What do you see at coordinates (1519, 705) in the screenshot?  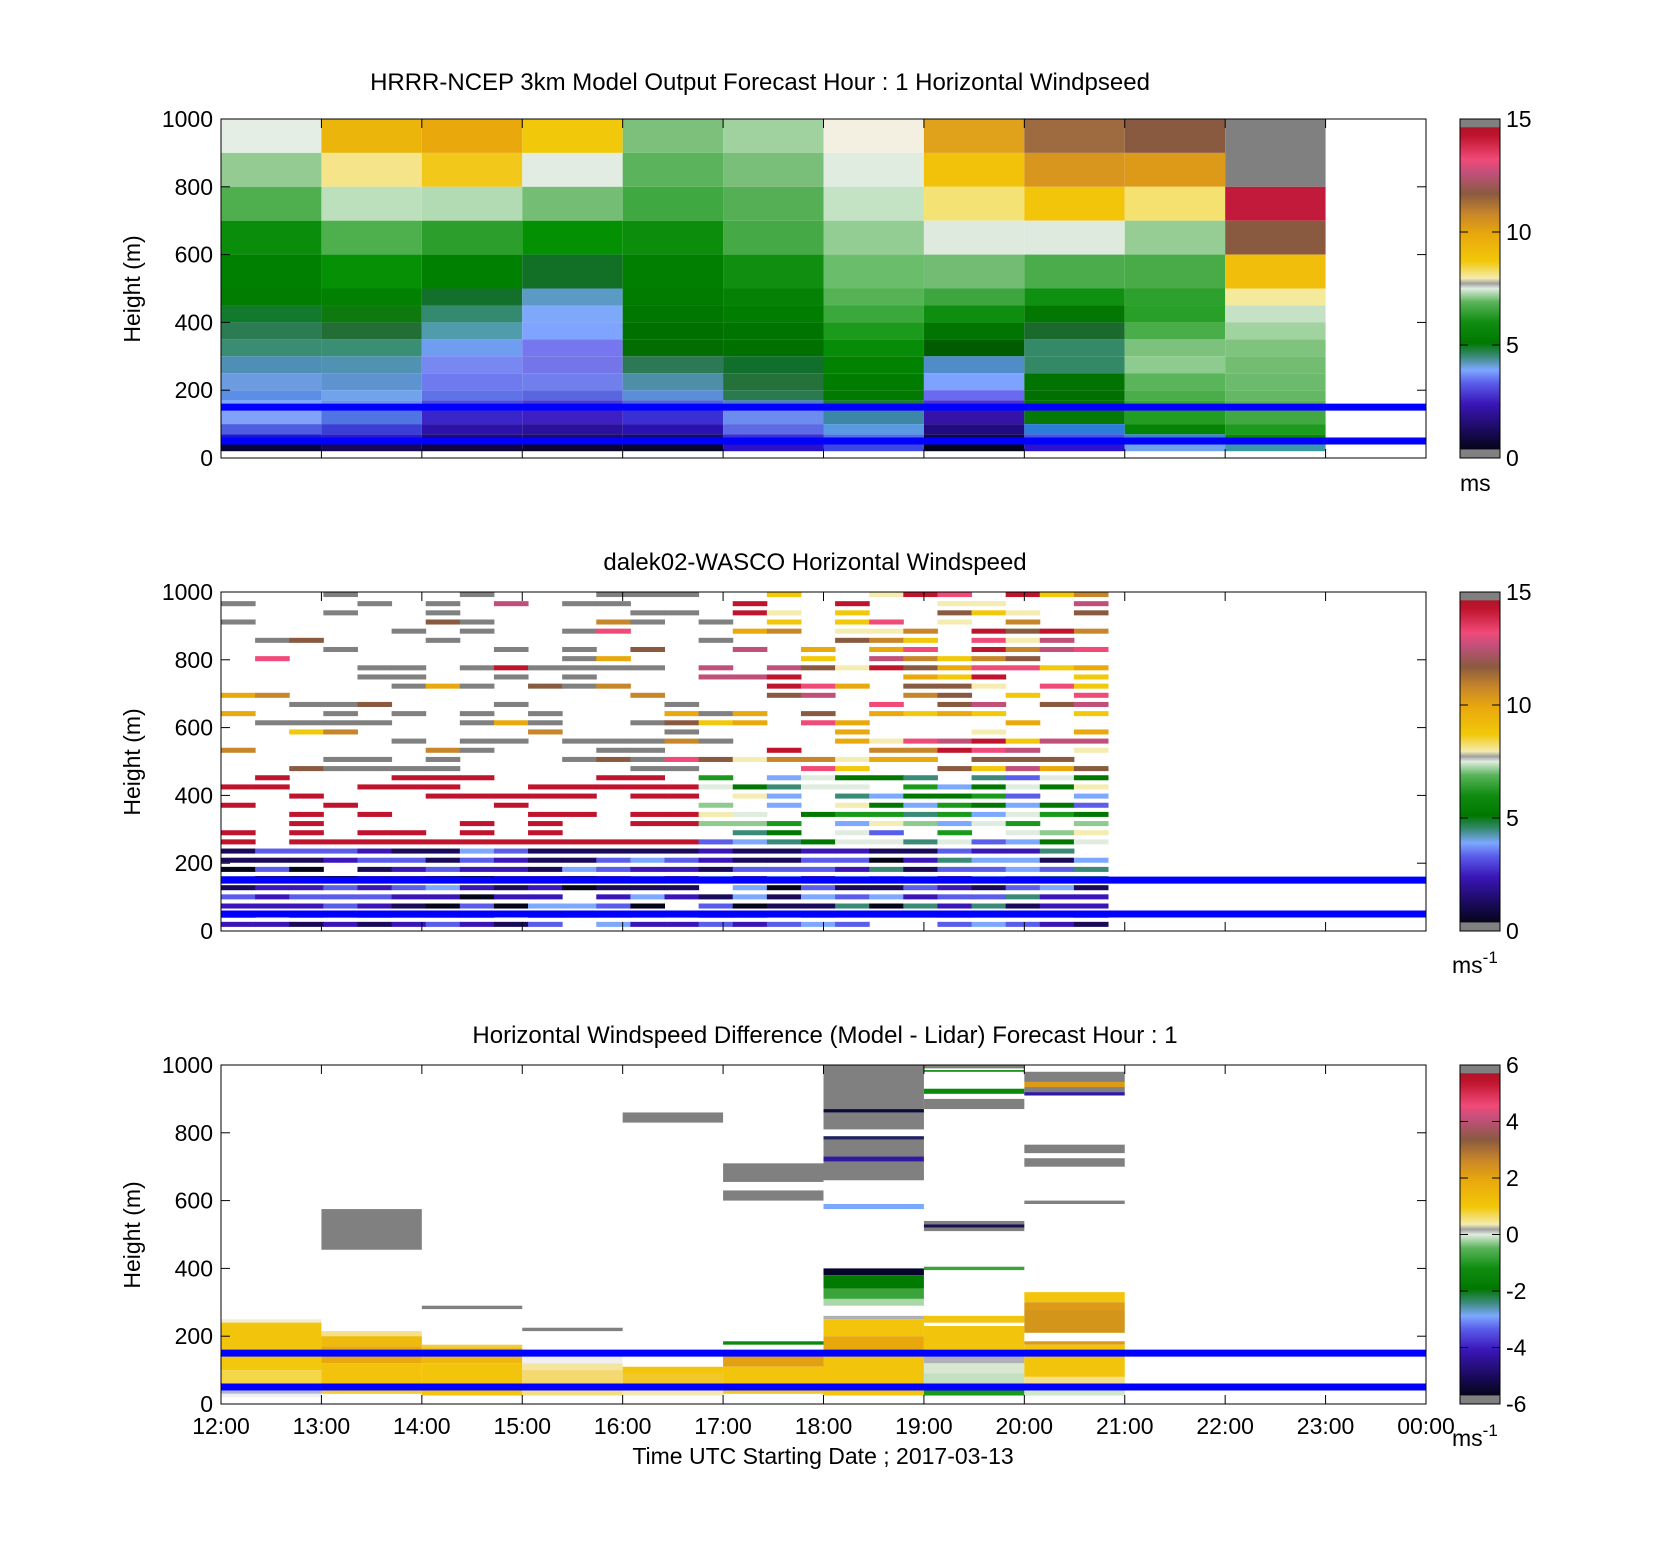 I see `colorbar-tick-label: 10` at bounding box center [1519, 705].